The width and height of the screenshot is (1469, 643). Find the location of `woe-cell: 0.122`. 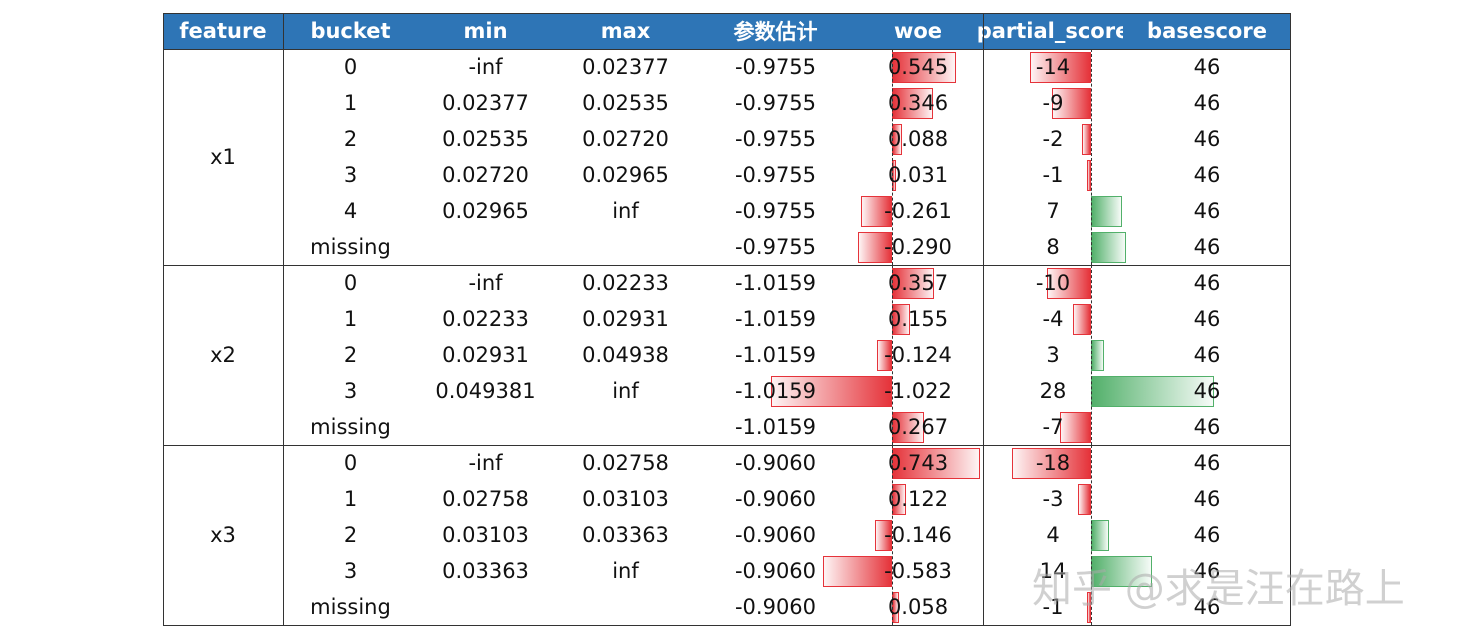

woe-cell: 0.122 is located at coordinates (918, 499).